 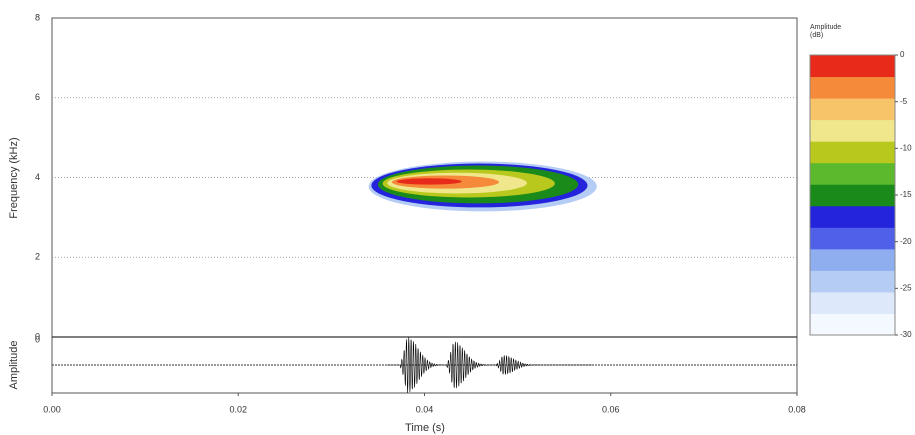 What do you see at coordinates (906, 147) in the screenshot?
I see `colorbar-tick-label: -10` at bounding box center [906, 147].